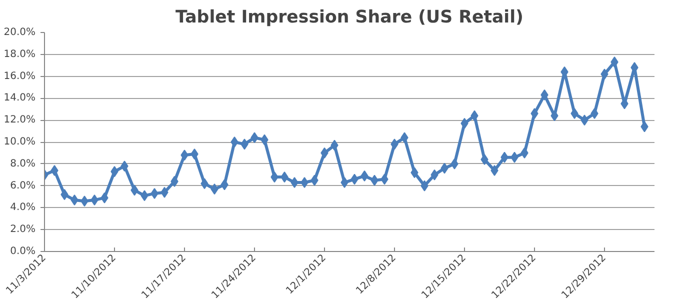  What do you see at coordinates (20, 120) in the screenshot?
I see `y-tick-label: 12.0%` at bounding box center [20, 120].